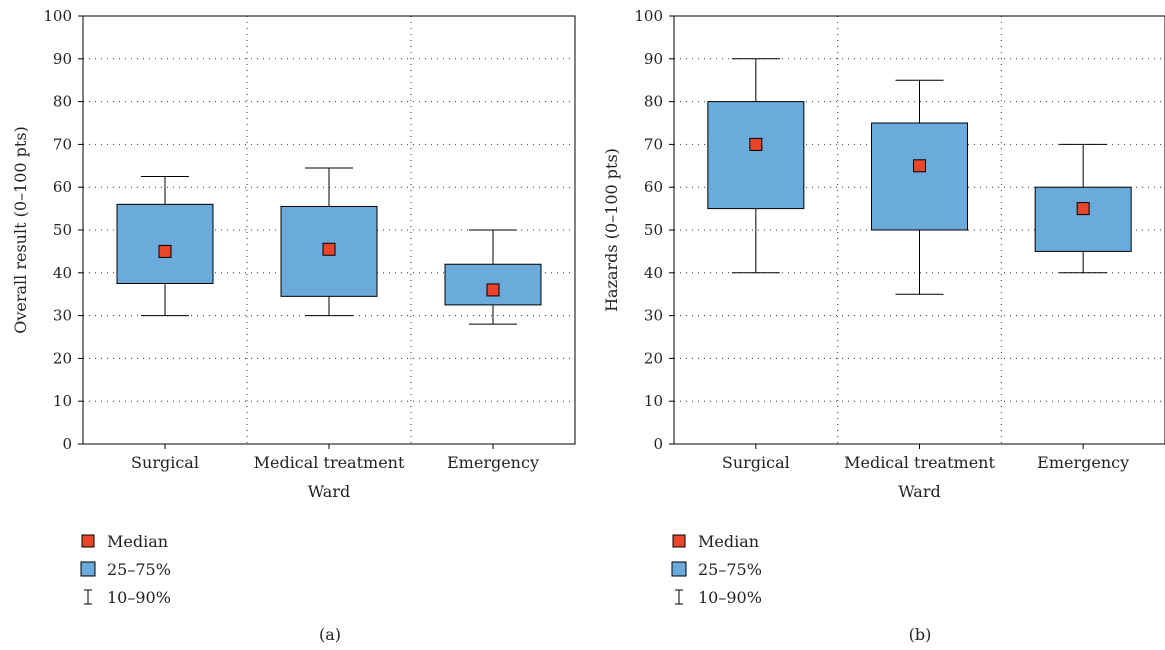 Image resolution: width=1165 pixels, height=650 pixels. I want to click on y-axis-label: Overall result (0–100 pts), so click(20, 230).